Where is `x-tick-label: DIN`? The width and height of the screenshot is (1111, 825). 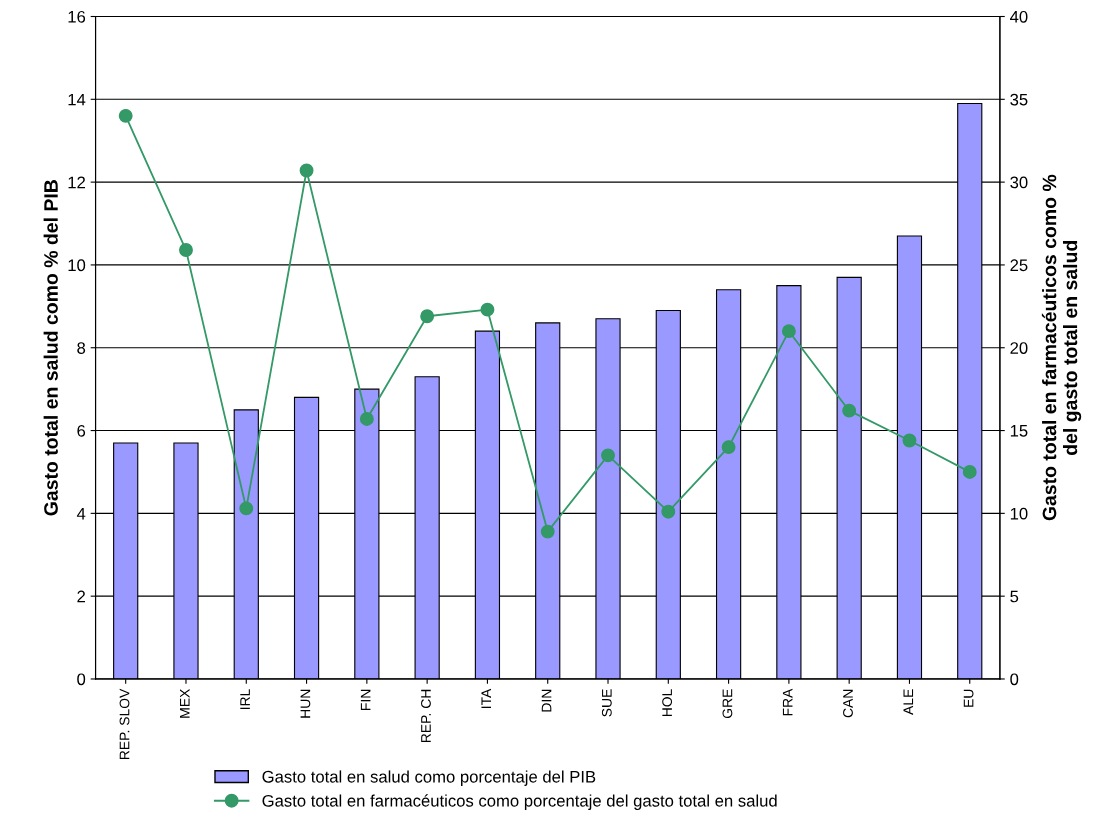
x-tick-label: DIN is located at coordinates (546, 700).